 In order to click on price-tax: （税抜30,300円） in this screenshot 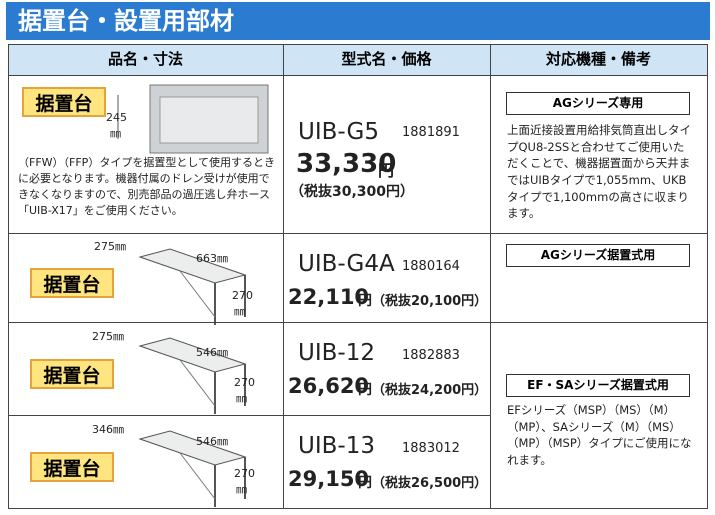, I will do `click(352, 192)`.